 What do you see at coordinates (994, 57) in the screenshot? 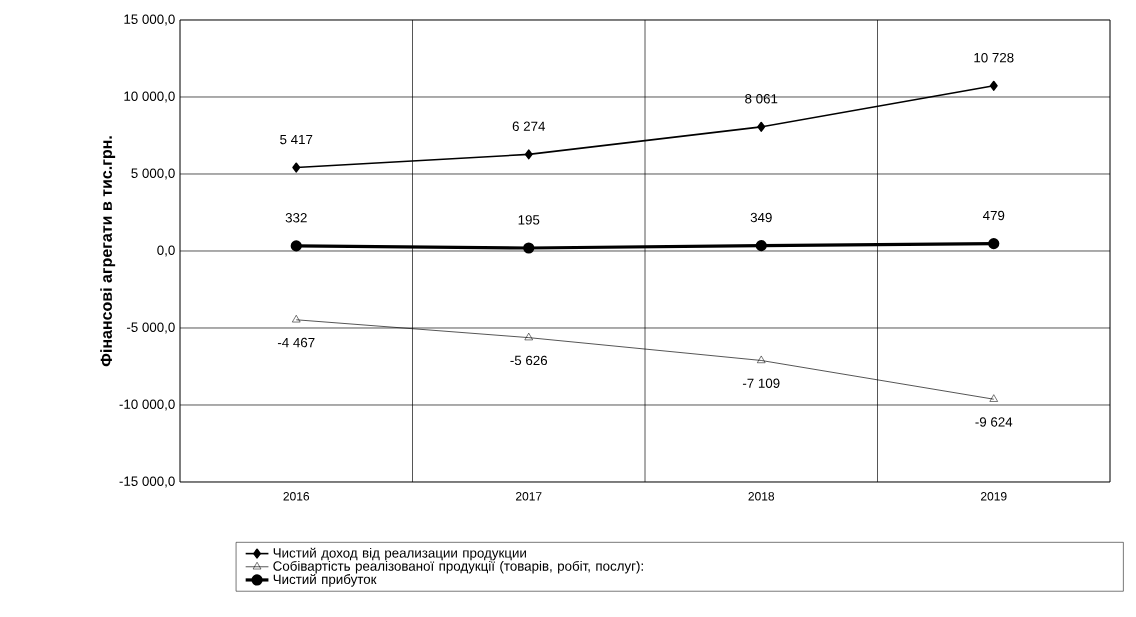
I see `data-label: 10 728` at bounding box center [994, 57].